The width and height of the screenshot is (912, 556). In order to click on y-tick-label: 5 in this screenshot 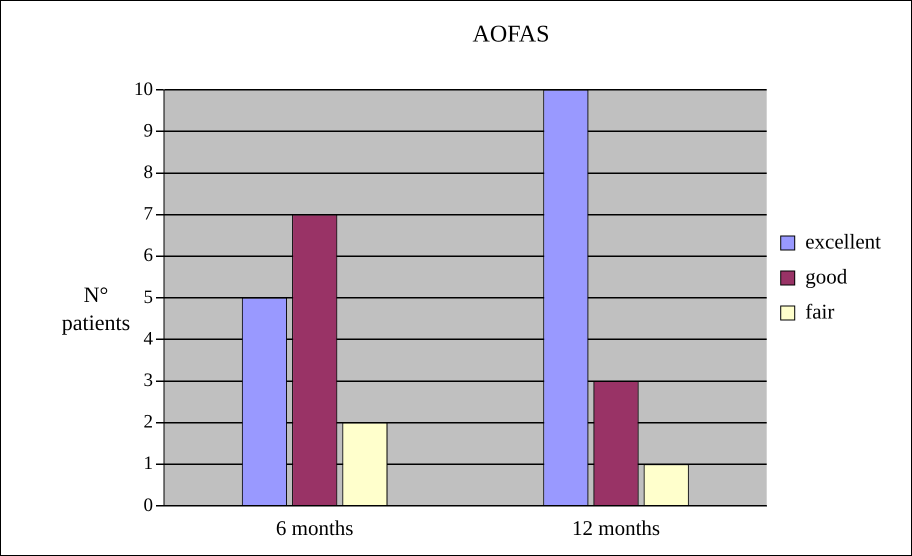, I will do `click(148, 297)`.